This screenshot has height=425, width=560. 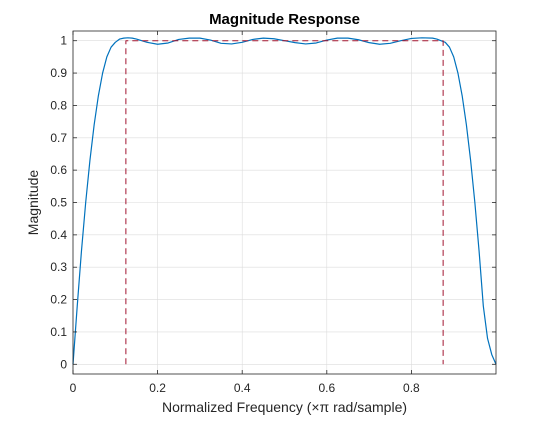 I want to click on y-tick-label: 0.7, so click(x=58, y=138).